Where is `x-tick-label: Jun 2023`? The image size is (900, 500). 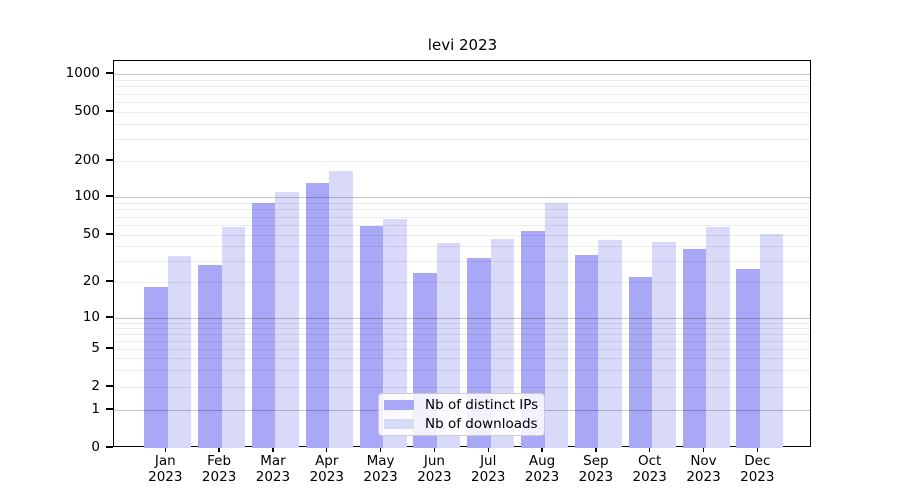
x-tick-label: Jun 2023 is located at coordinates (434, 469).